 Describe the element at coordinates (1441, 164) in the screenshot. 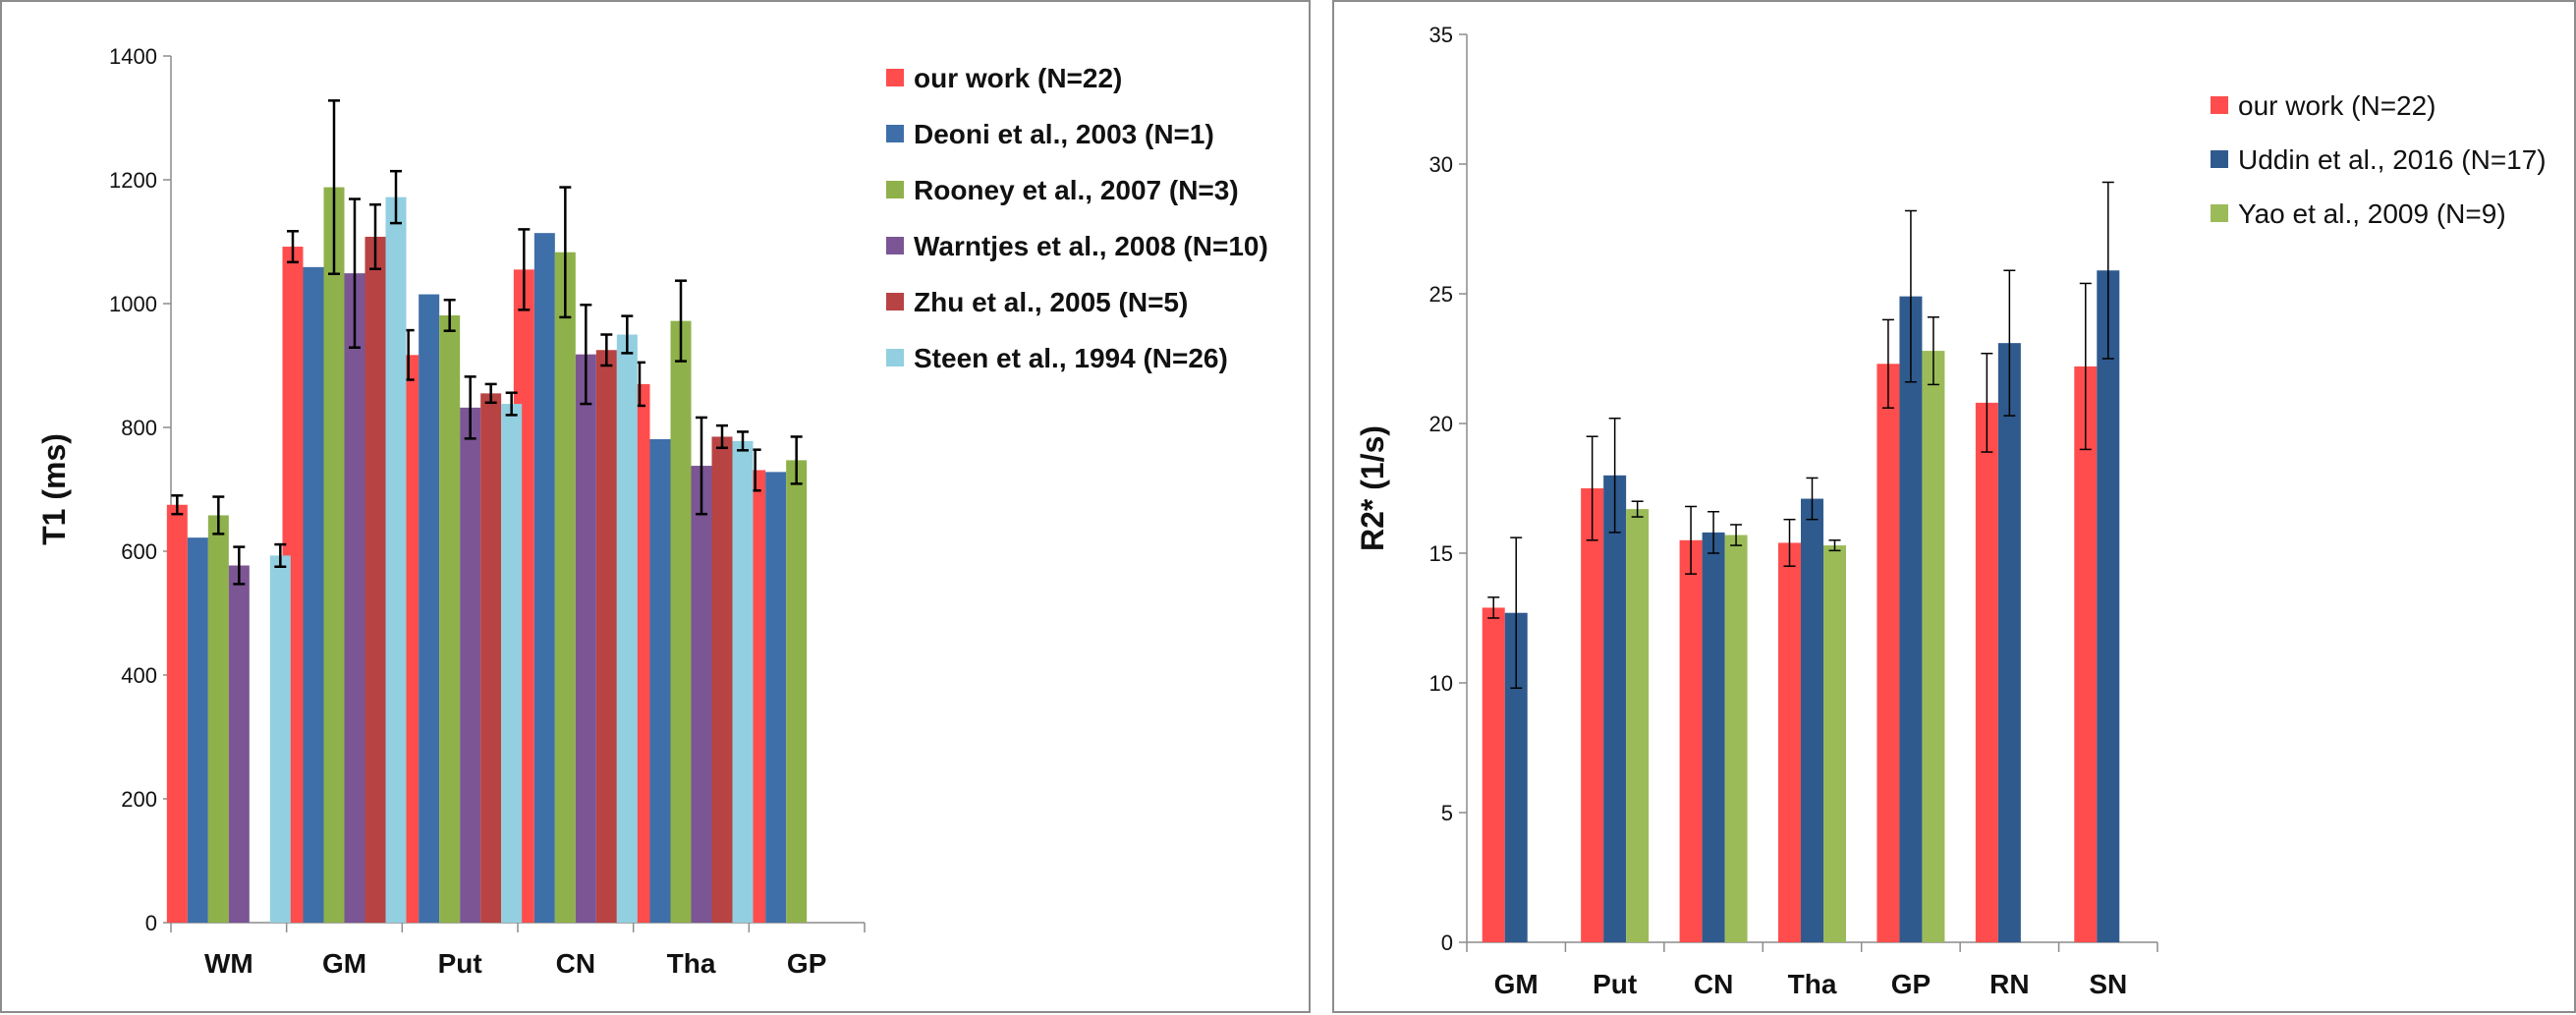

I see `y-tick-label: 30` at that location.